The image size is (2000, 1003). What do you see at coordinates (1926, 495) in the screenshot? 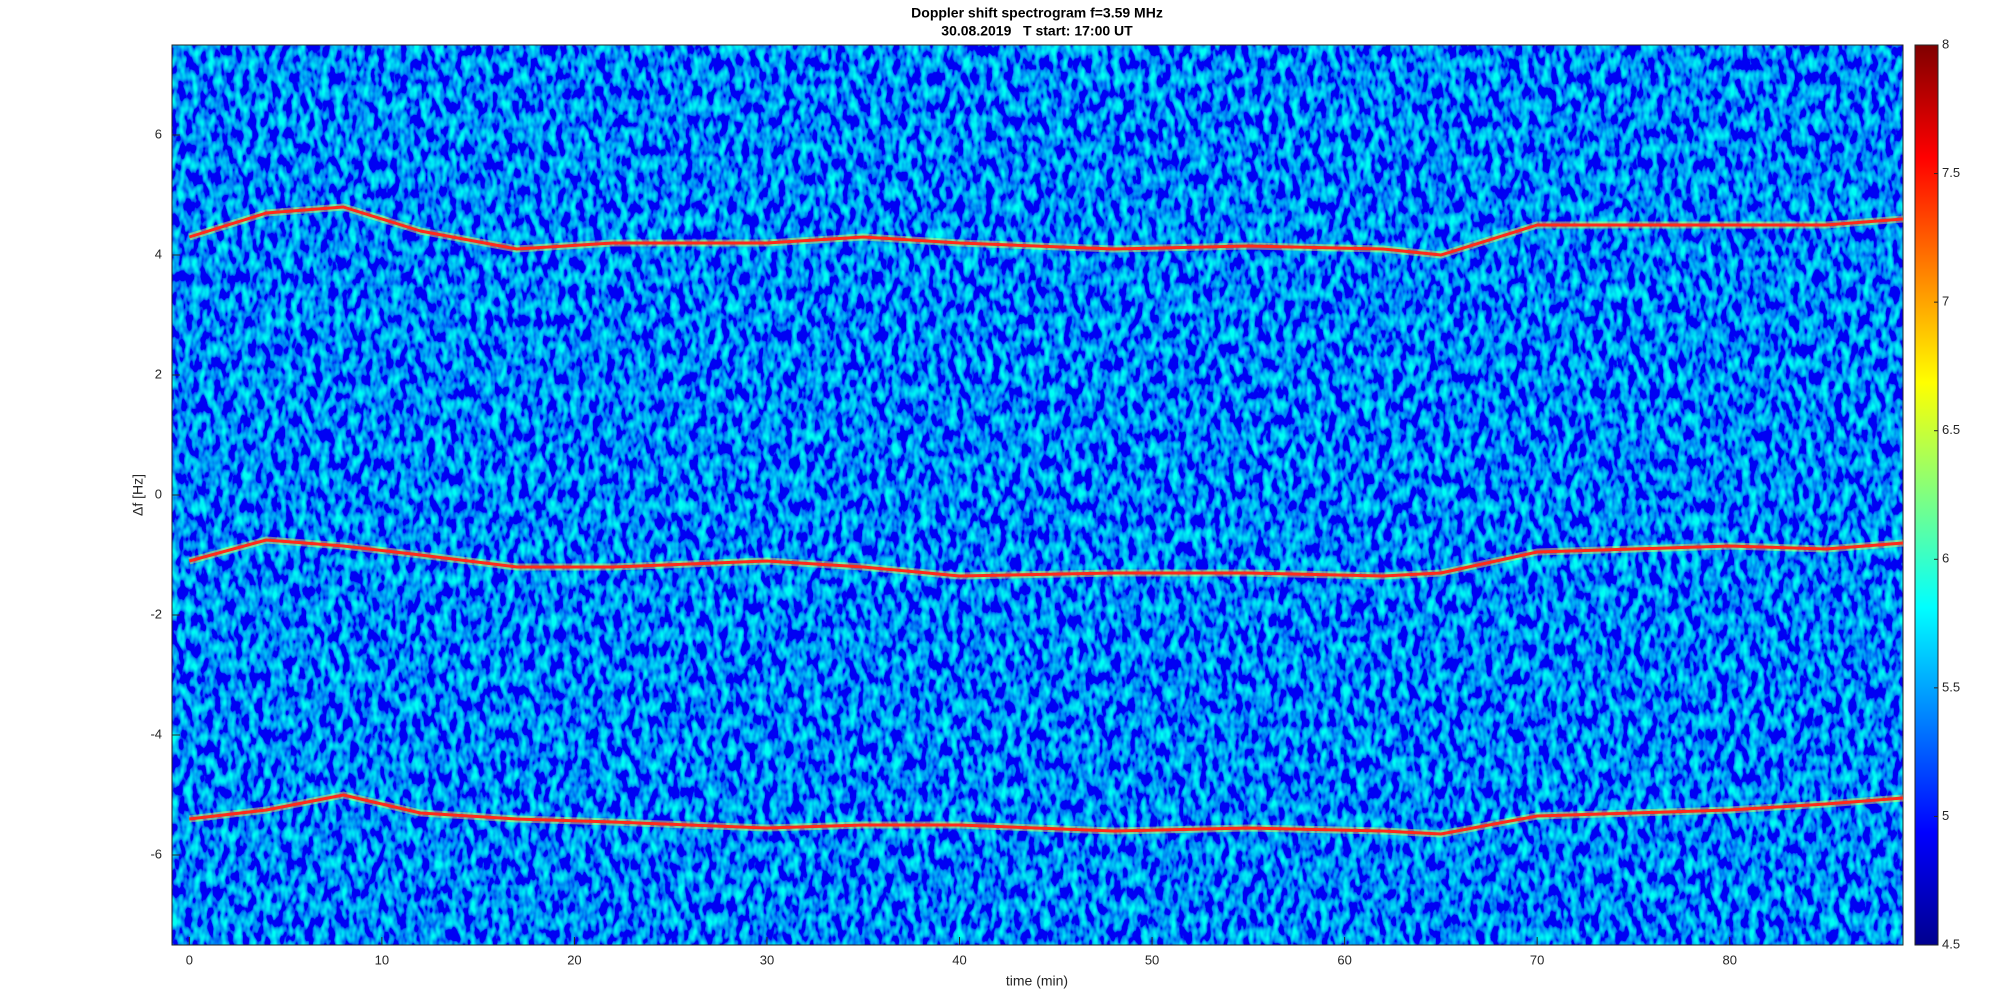
I see `colorbar` at bounding box center [1926, 495].